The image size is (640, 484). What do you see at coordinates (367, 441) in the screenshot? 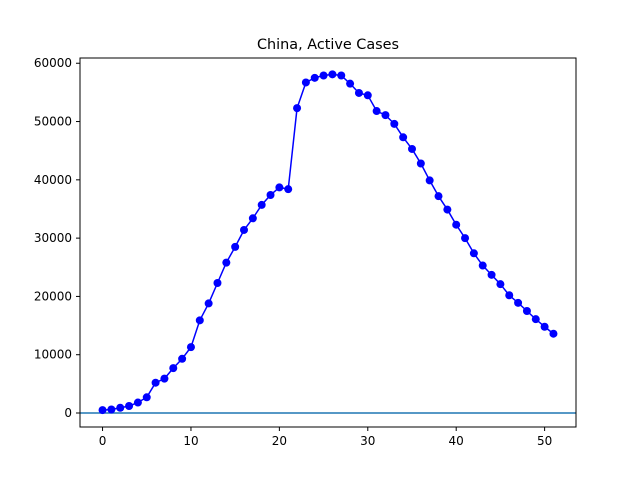
I see `x-tick-label: 30` at bounding box center [367, 441].